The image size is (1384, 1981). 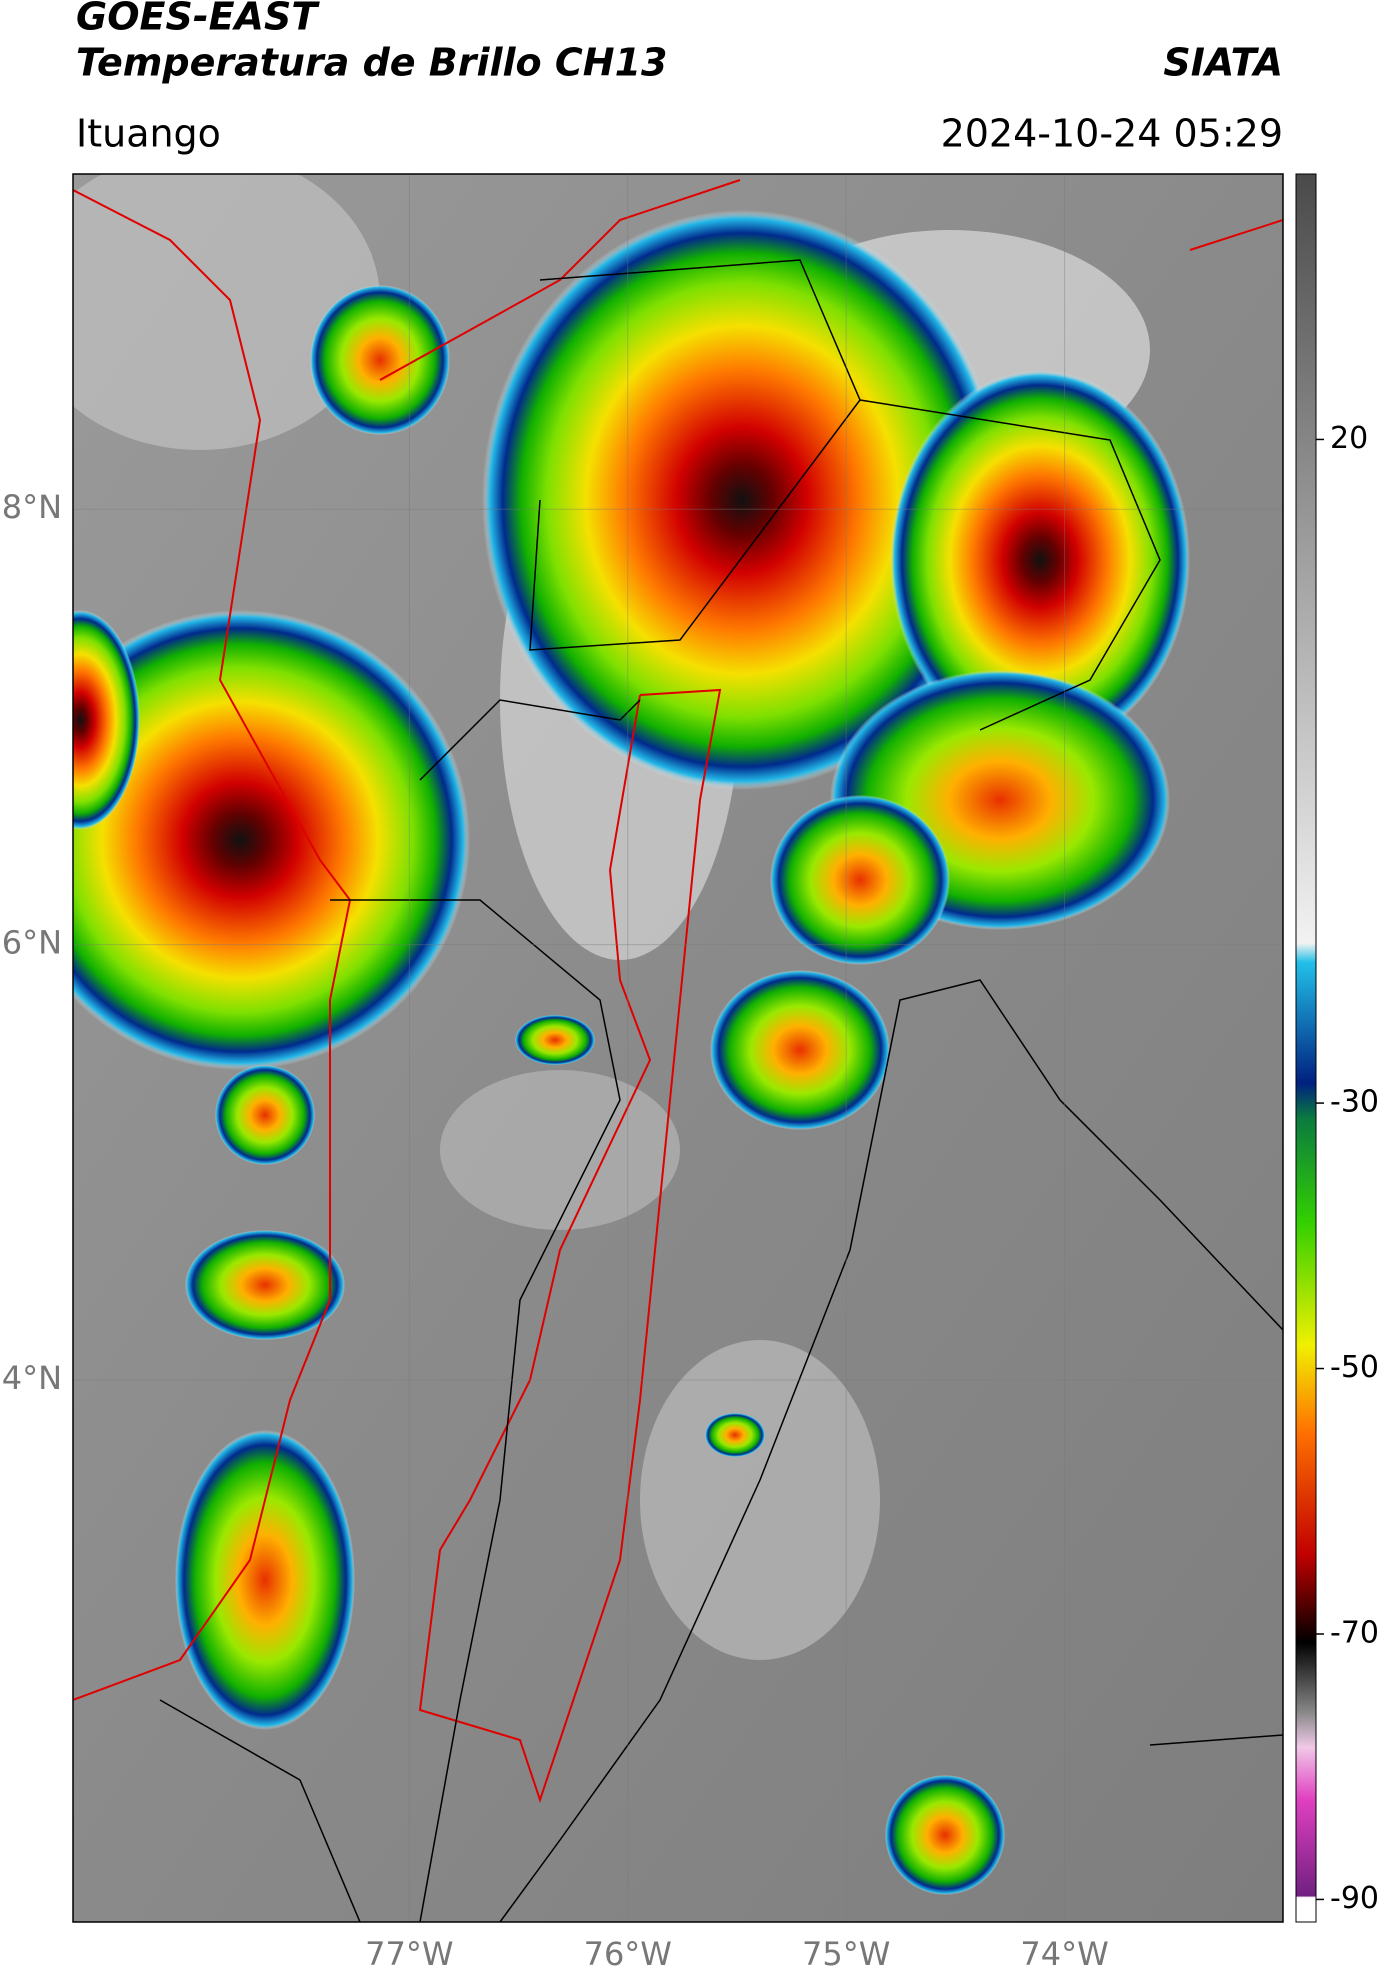 What do you see at coordinates (628, 1954) in the screenshot?
I see `x-tick-label: 76°W` at bounding box center [628, 1954].